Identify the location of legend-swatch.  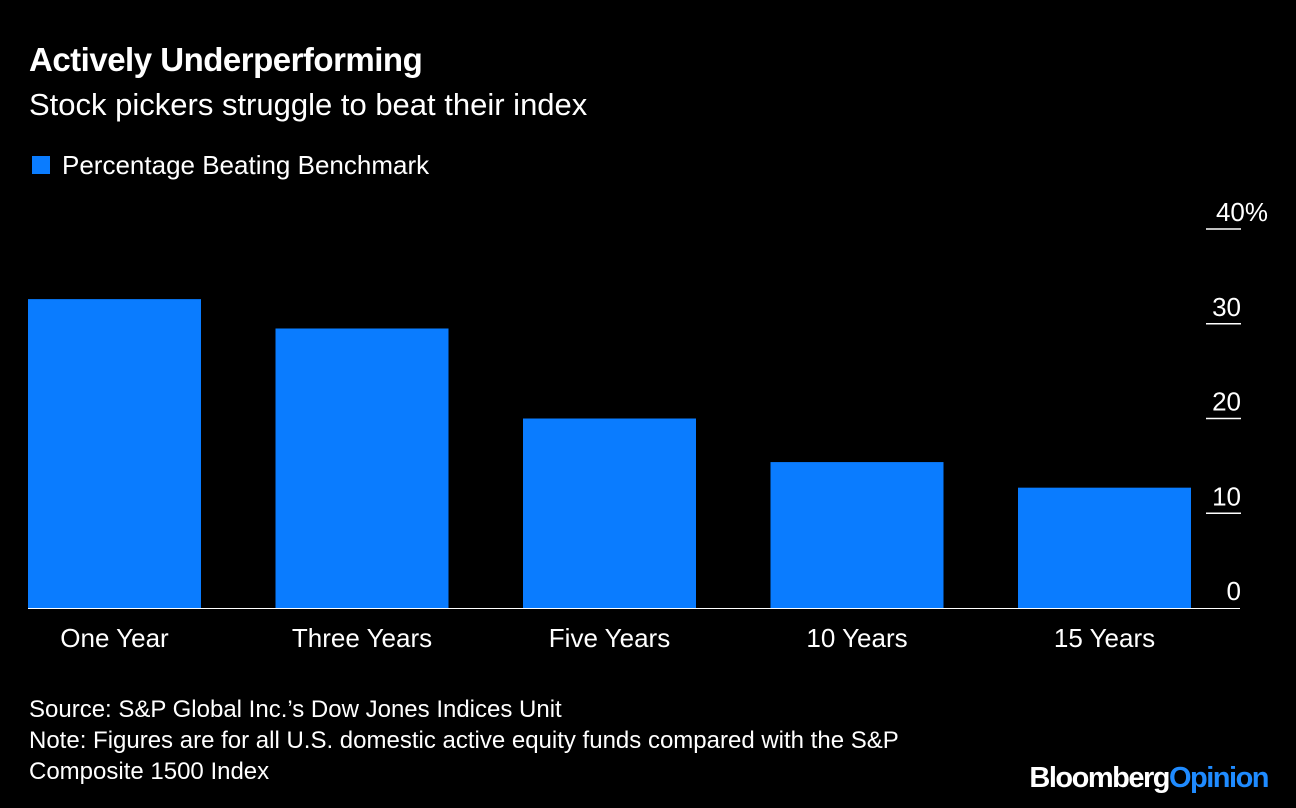
(41, 165).